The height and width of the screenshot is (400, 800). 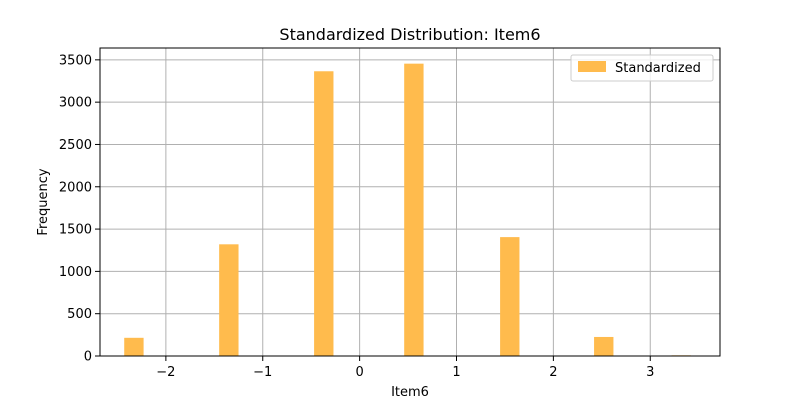 What do you see at coordinates (75, 272) in the screenshot?
I see `y-tick-label: 1000` at bounding box center [75, 272].